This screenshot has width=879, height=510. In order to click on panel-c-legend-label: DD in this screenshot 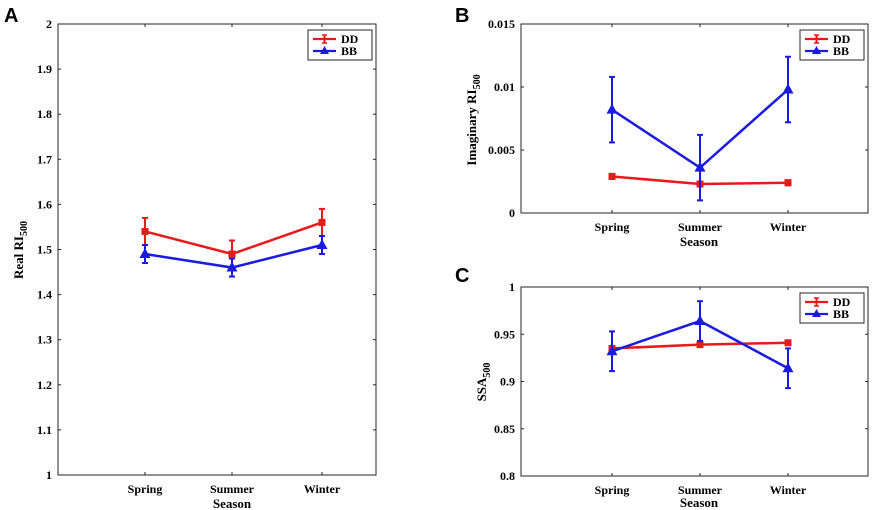, I will do `click(842, 302)`.